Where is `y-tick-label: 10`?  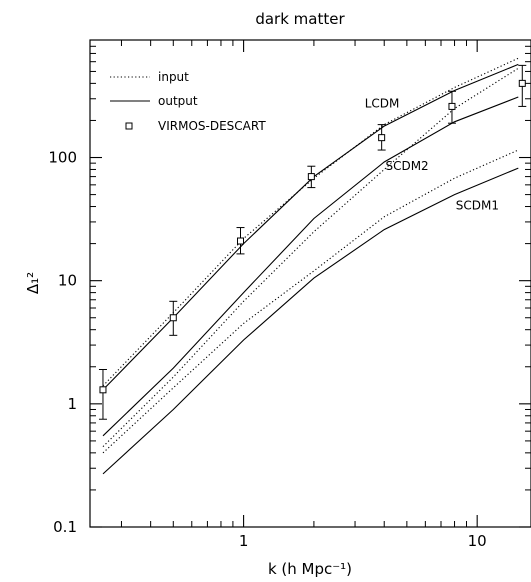 y-tick-label: 10 is located at coordinates (67, 281).